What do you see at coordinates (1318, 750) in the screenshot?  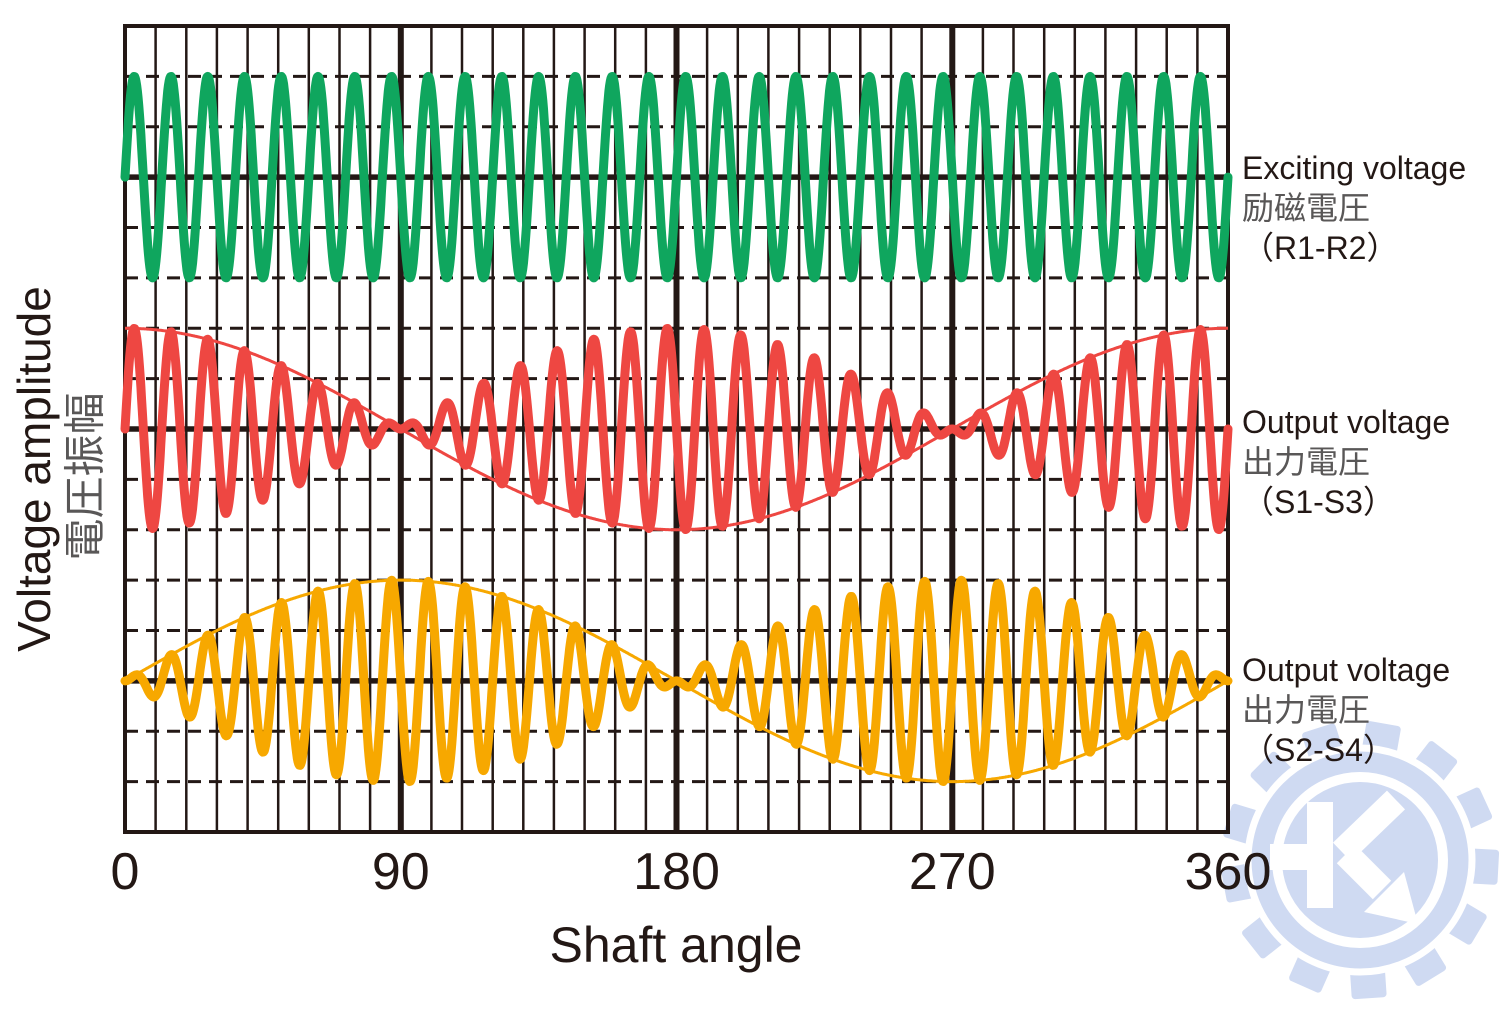 I see `label-output-s2s4-terminals: （S2-S4）` at bounding box center [1318, 750].